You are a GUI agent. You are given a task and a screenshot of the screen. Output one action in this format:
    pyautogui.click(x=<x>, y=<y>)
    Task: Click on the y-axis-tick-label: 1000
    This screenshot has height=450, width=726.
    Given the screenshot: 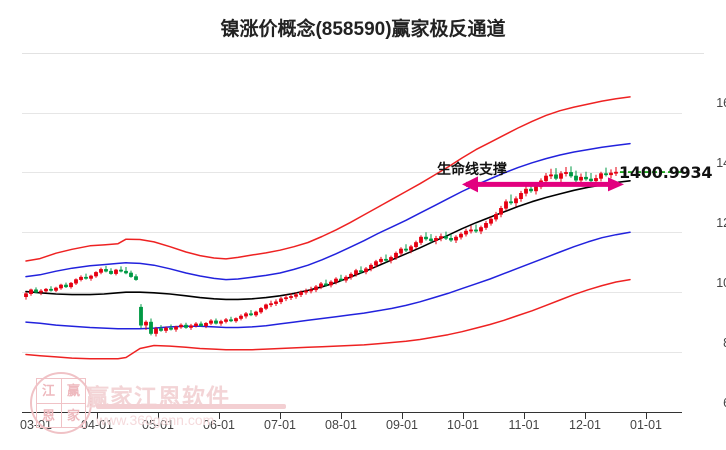 What is the action you would take?
    pyautogui.click(x=721, y=283)
    